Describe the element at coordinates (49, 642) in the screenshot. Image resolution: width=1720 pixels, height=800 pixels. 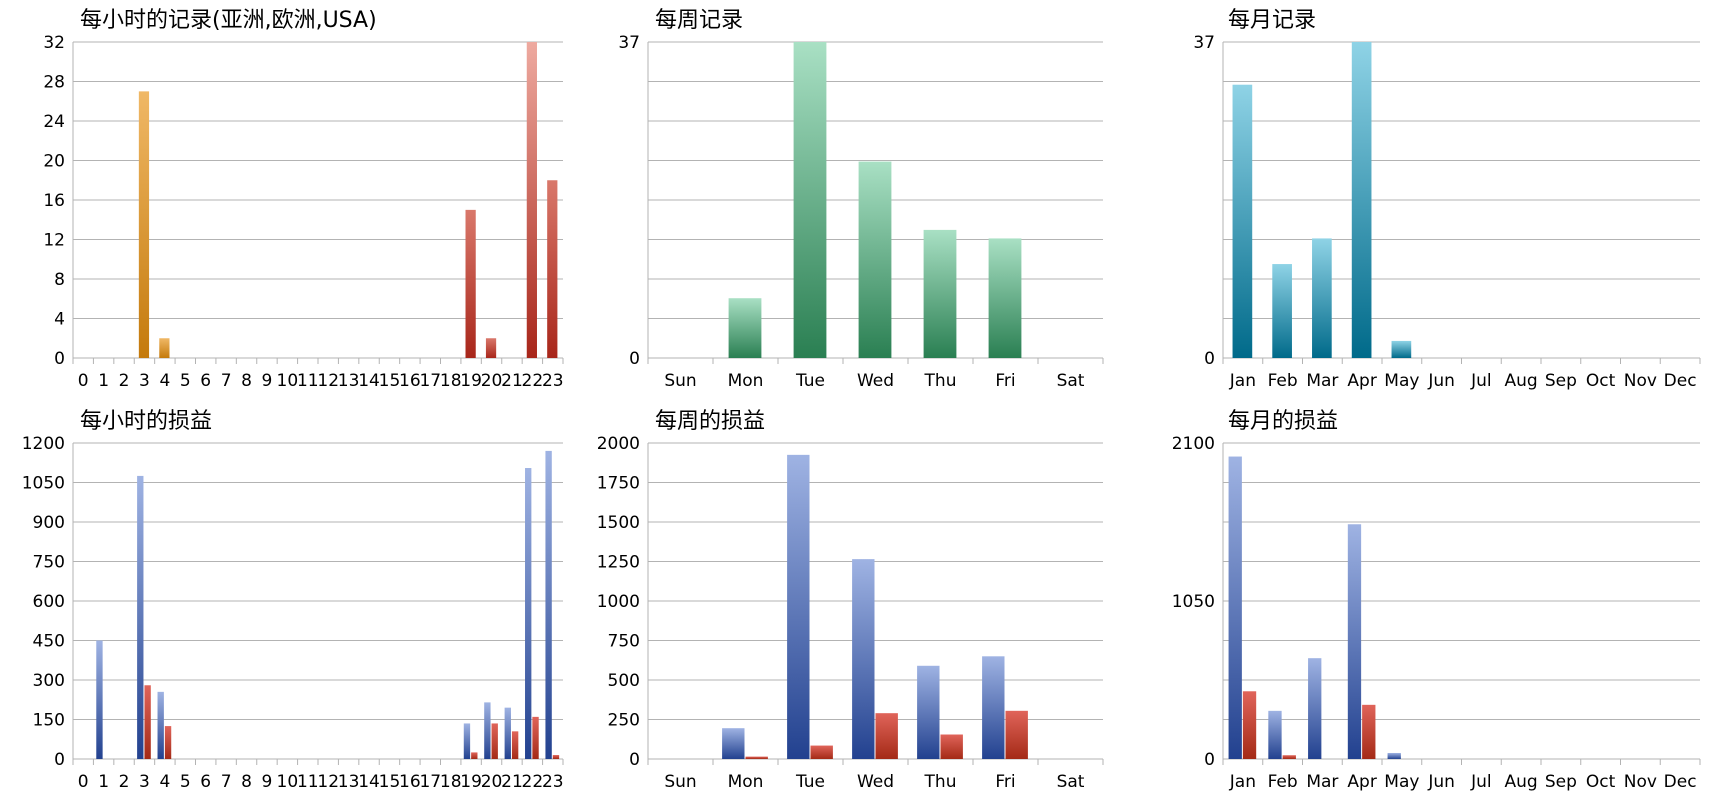
I see `y-tick-label: 450` at that location.